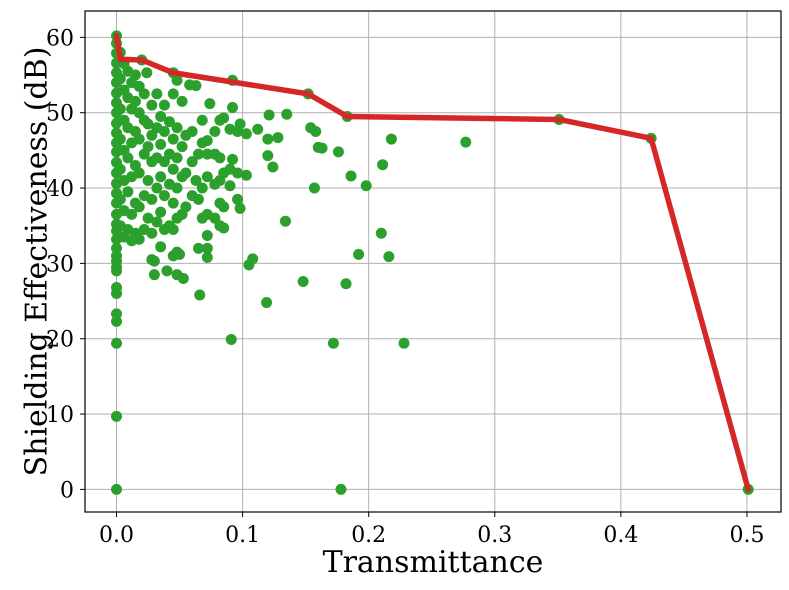 The height and width of the screenshot is (590, 789). Describe the element at coordinates (60, 38) in the screenshot. I see `y-tick-label-6: 60` at that location.